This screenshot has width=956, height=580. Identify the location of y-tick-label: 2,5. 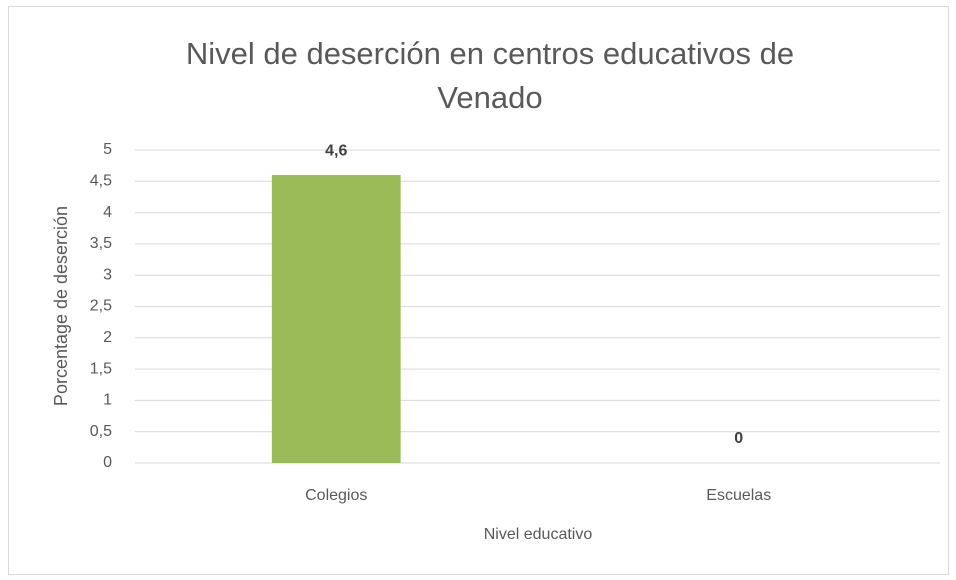
(101, 306).